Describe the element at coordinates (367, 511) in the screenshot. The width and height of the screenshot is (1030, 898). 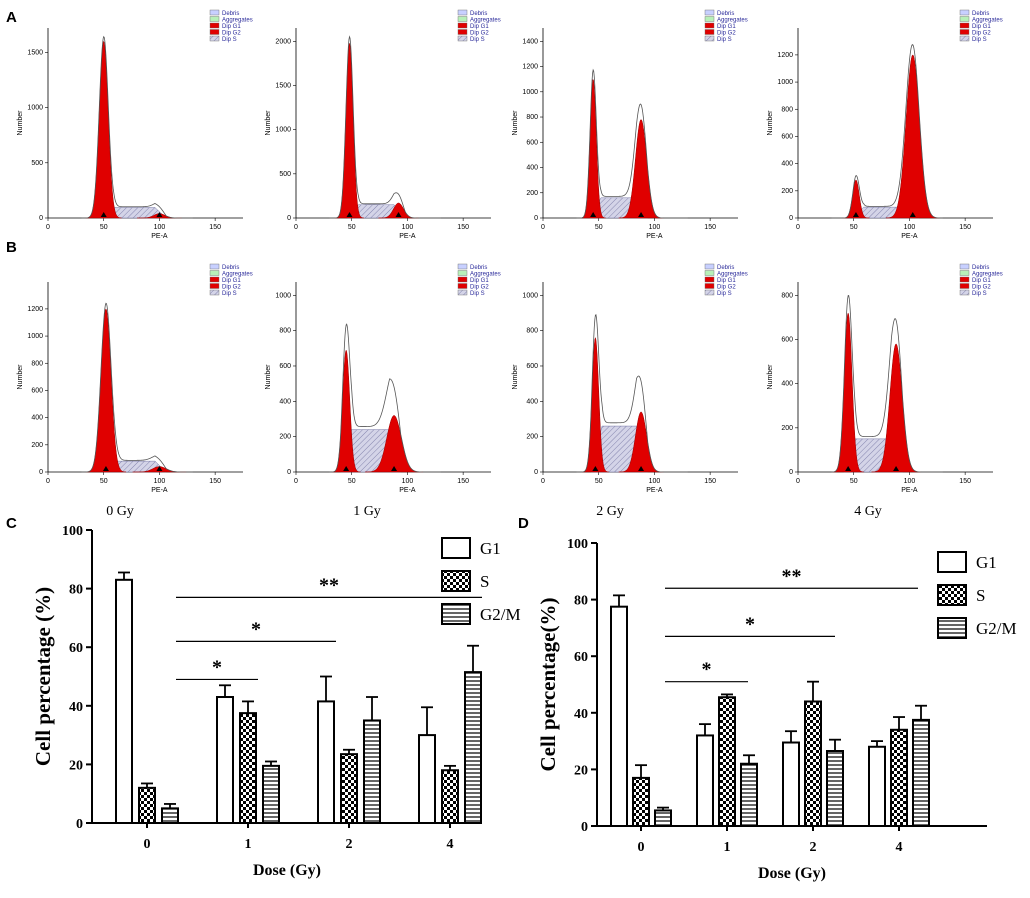
I see `dose-label-1: 1 Gy` at that location.